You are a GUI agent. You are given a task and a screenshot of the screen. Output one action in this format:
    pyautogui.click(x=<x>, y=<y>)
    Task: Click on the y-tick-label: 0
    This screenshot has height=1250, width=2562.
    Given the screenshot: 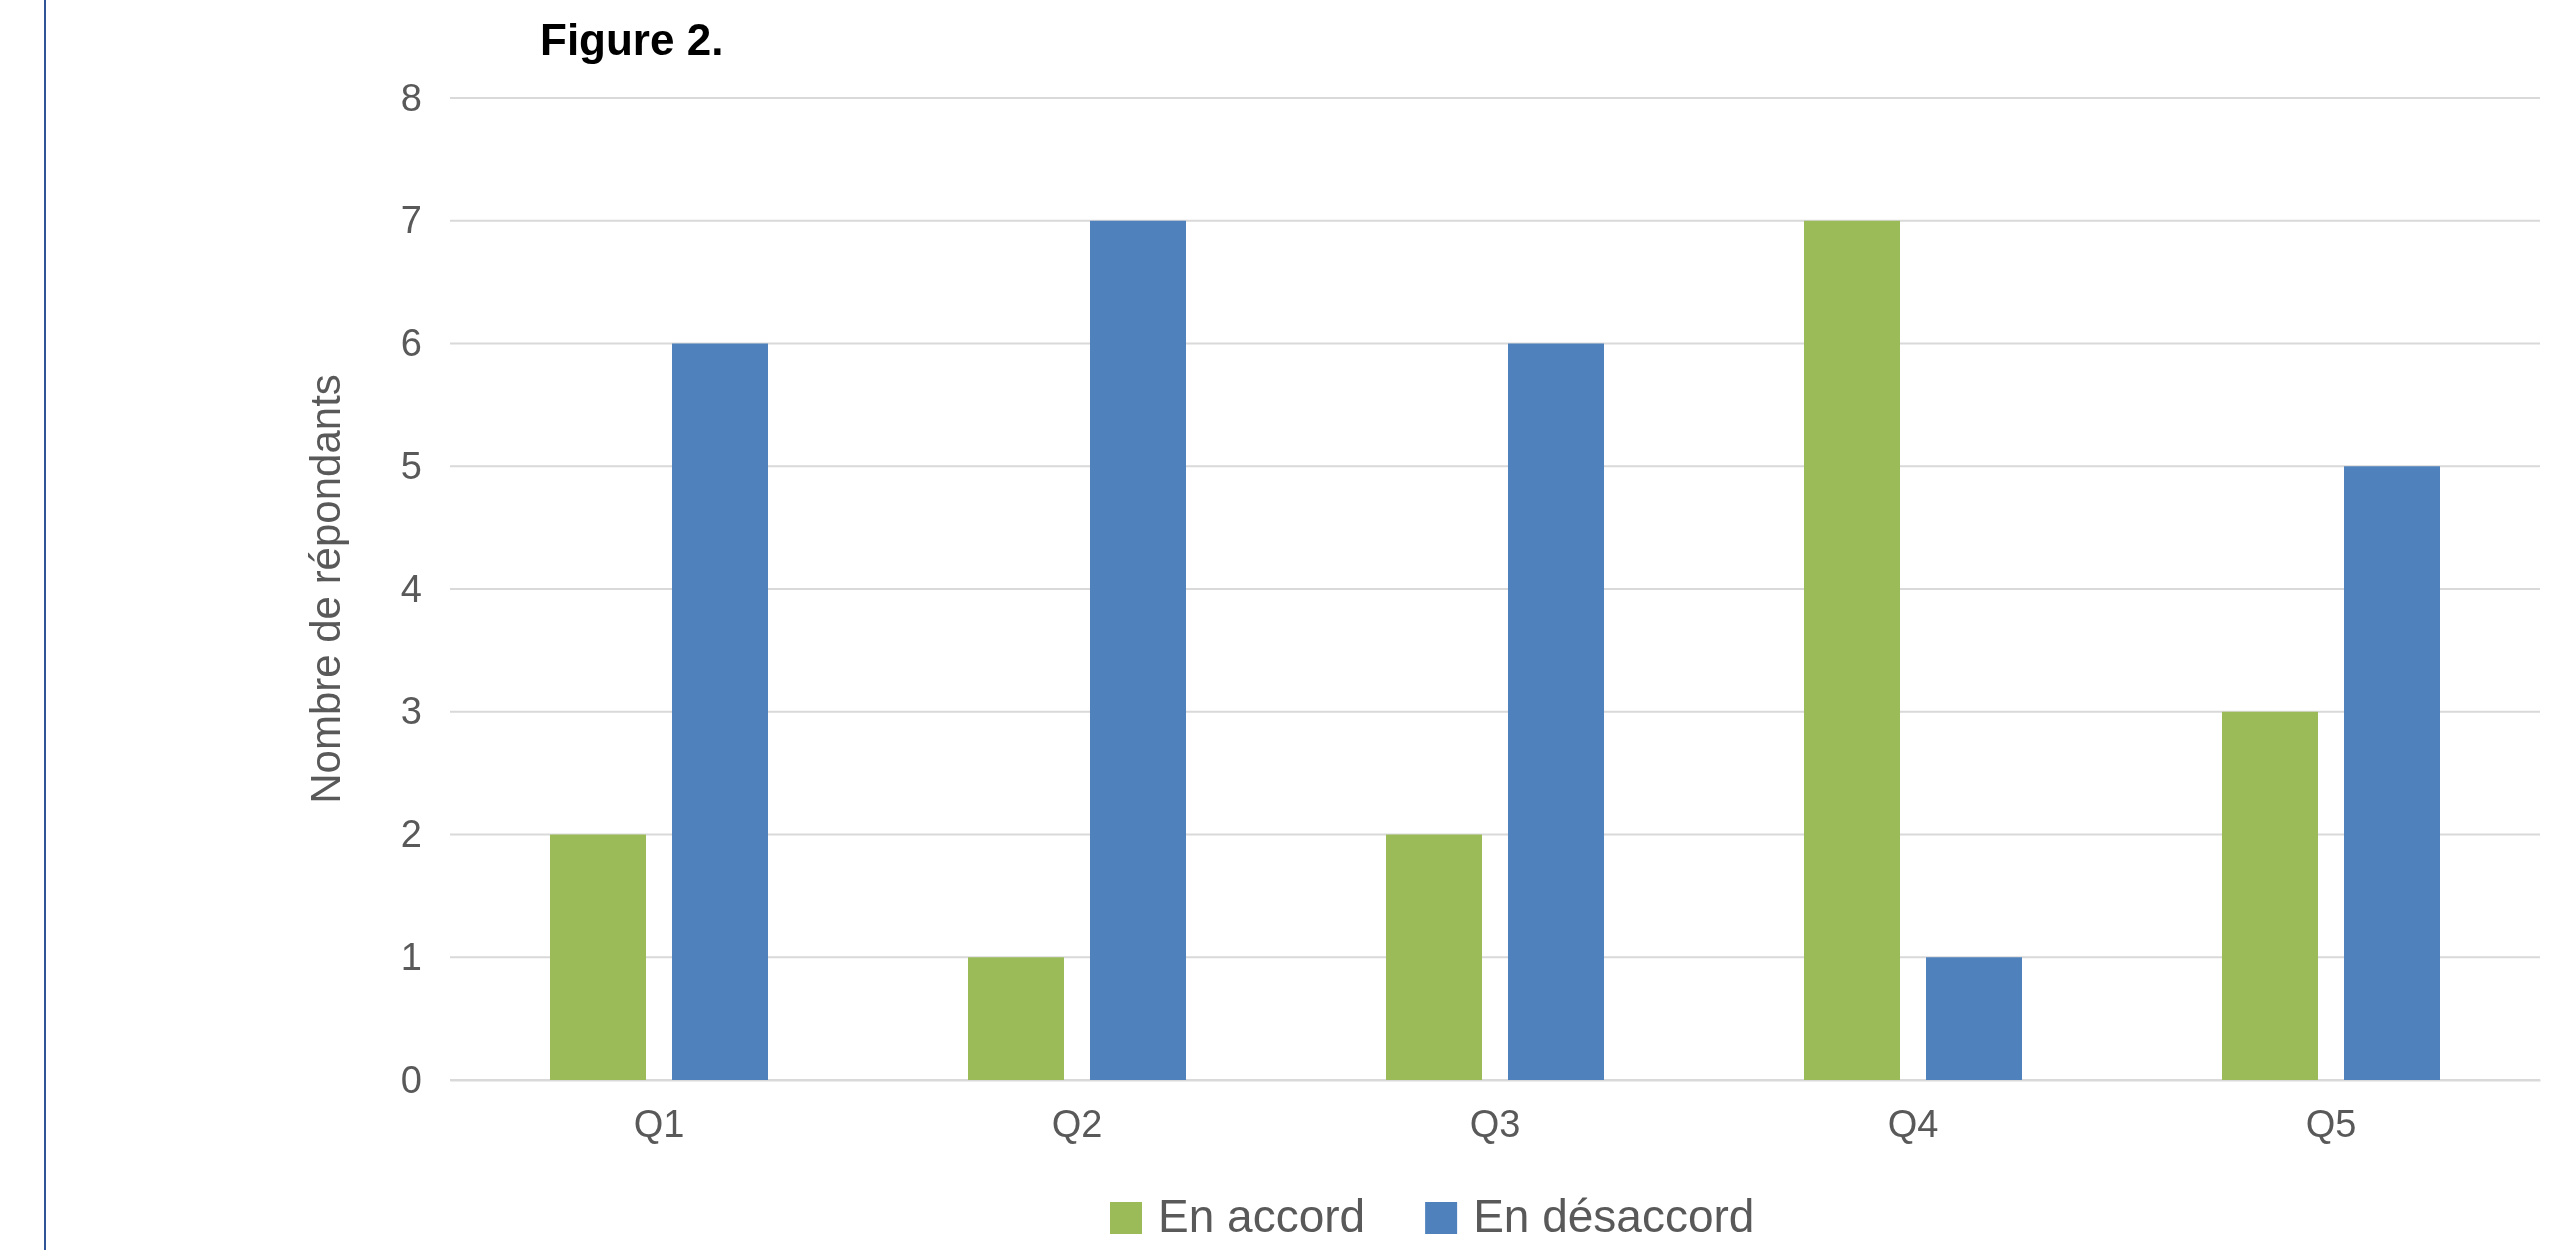 What is the action you would take?
    pyautogui.click(x=411, y=1079)
    